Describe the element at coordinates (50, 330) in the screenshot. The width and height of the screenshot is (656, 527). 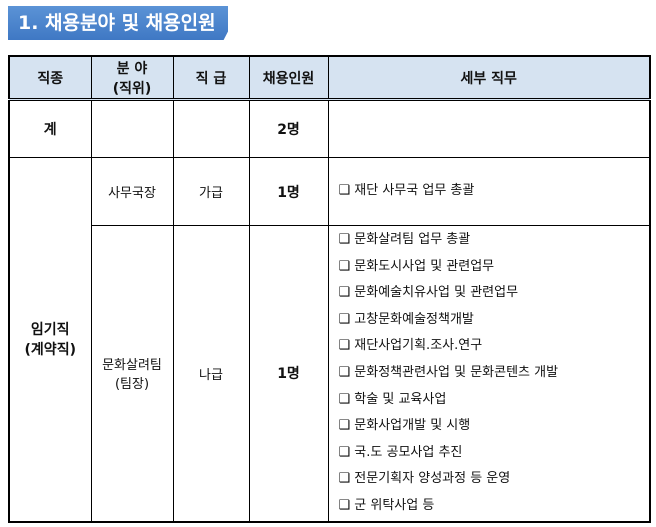
I see `job-type-line1: 임기직` at that location.